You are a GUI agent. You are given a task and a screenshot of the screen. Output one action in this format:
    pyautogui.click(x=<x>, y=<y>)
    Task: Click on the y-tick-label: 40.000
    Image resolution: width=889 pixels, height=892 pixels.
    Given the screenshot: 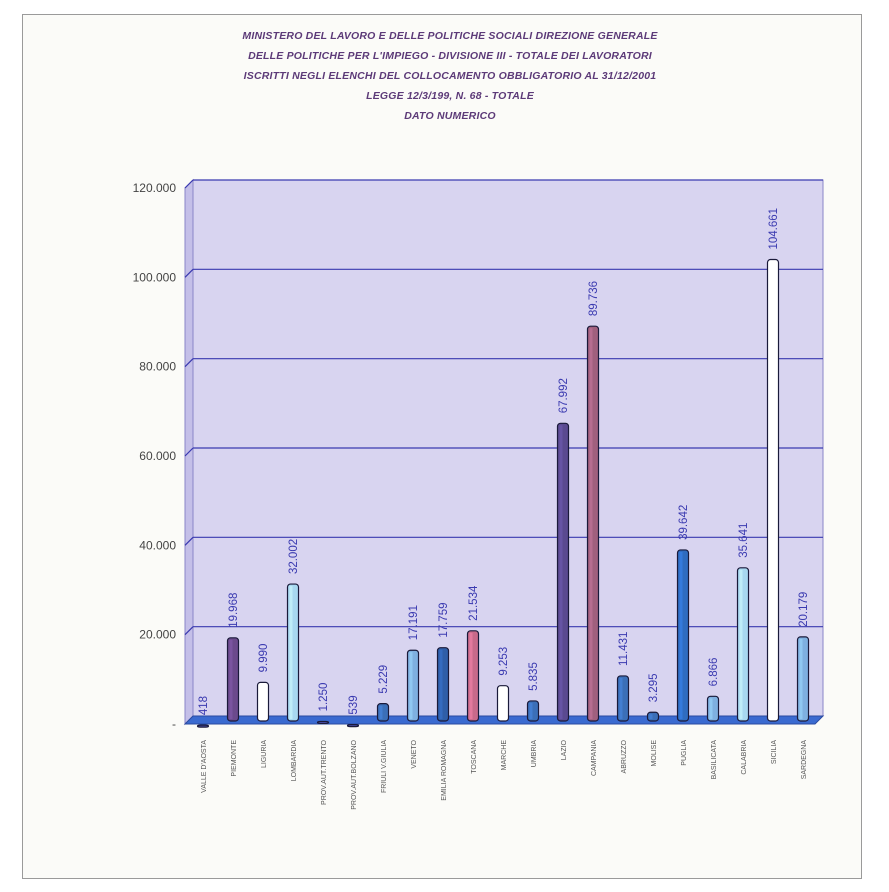 What is the action you would take?
    pyautogui.click(x=157, y=545)
    